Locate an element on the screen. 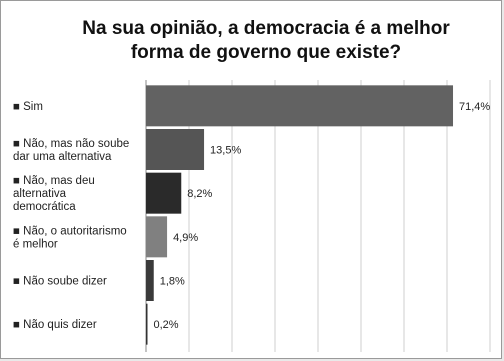 The image size is (504, 361). value-label: 1,8% is located at coordinates (172, 282).